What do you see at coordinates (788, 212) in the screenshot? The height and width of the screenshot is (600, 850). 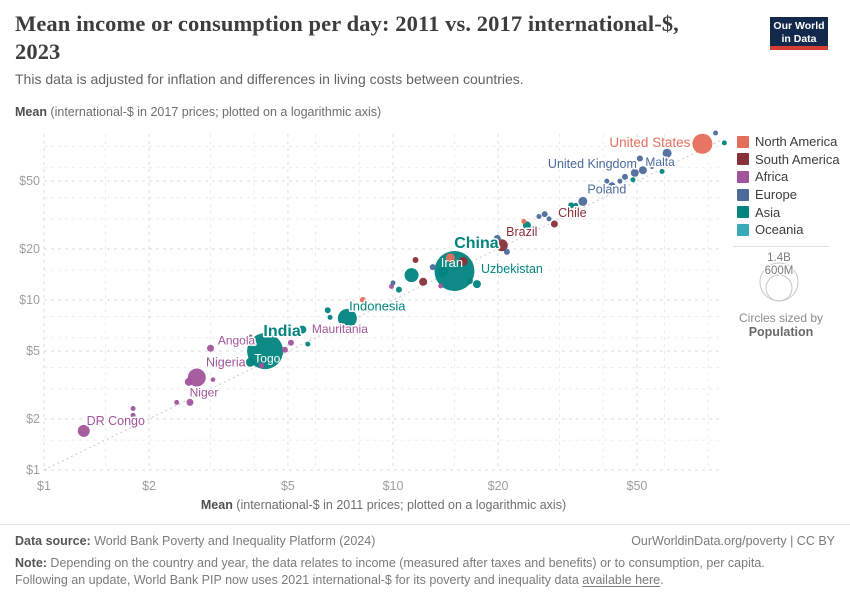 I see `legend-item-asia: Asia` at bounding box center [788, 212].